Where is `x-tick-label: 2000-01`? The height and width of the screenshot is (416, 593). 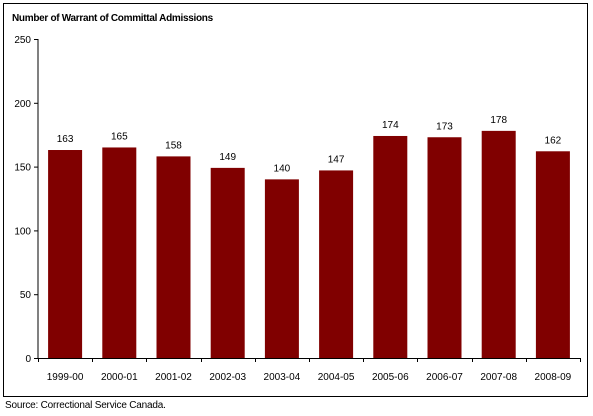
x-tick-label: 2000-01 is located at coordinates (119, 377).